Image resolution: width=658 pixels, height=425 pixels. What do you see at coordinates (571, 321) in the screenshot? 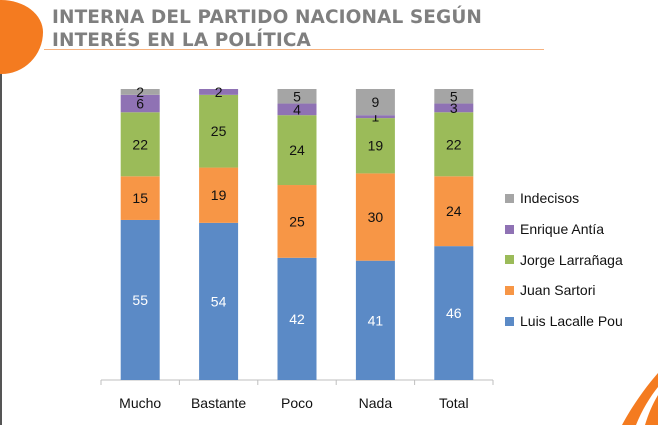
I see `legend-label: Luis Lacalle Pou` at bounding box center [571, 321].